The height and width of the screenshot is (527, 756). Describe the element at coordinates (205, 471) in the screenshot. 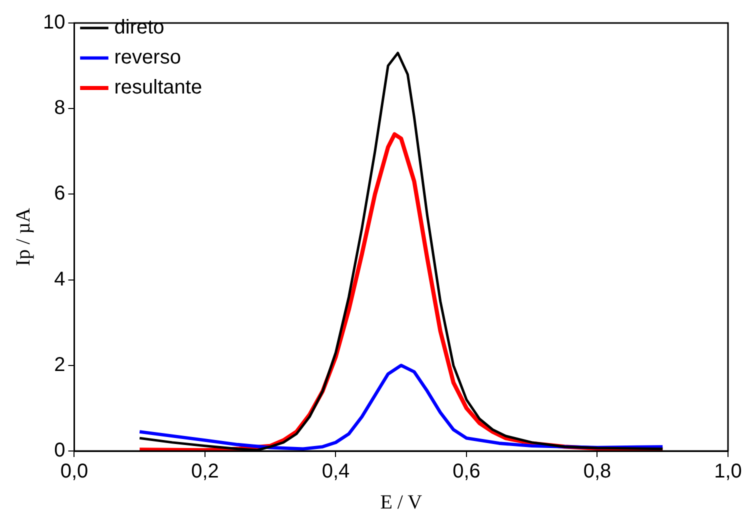

I see `x-tick-label: 0,2` at that location.